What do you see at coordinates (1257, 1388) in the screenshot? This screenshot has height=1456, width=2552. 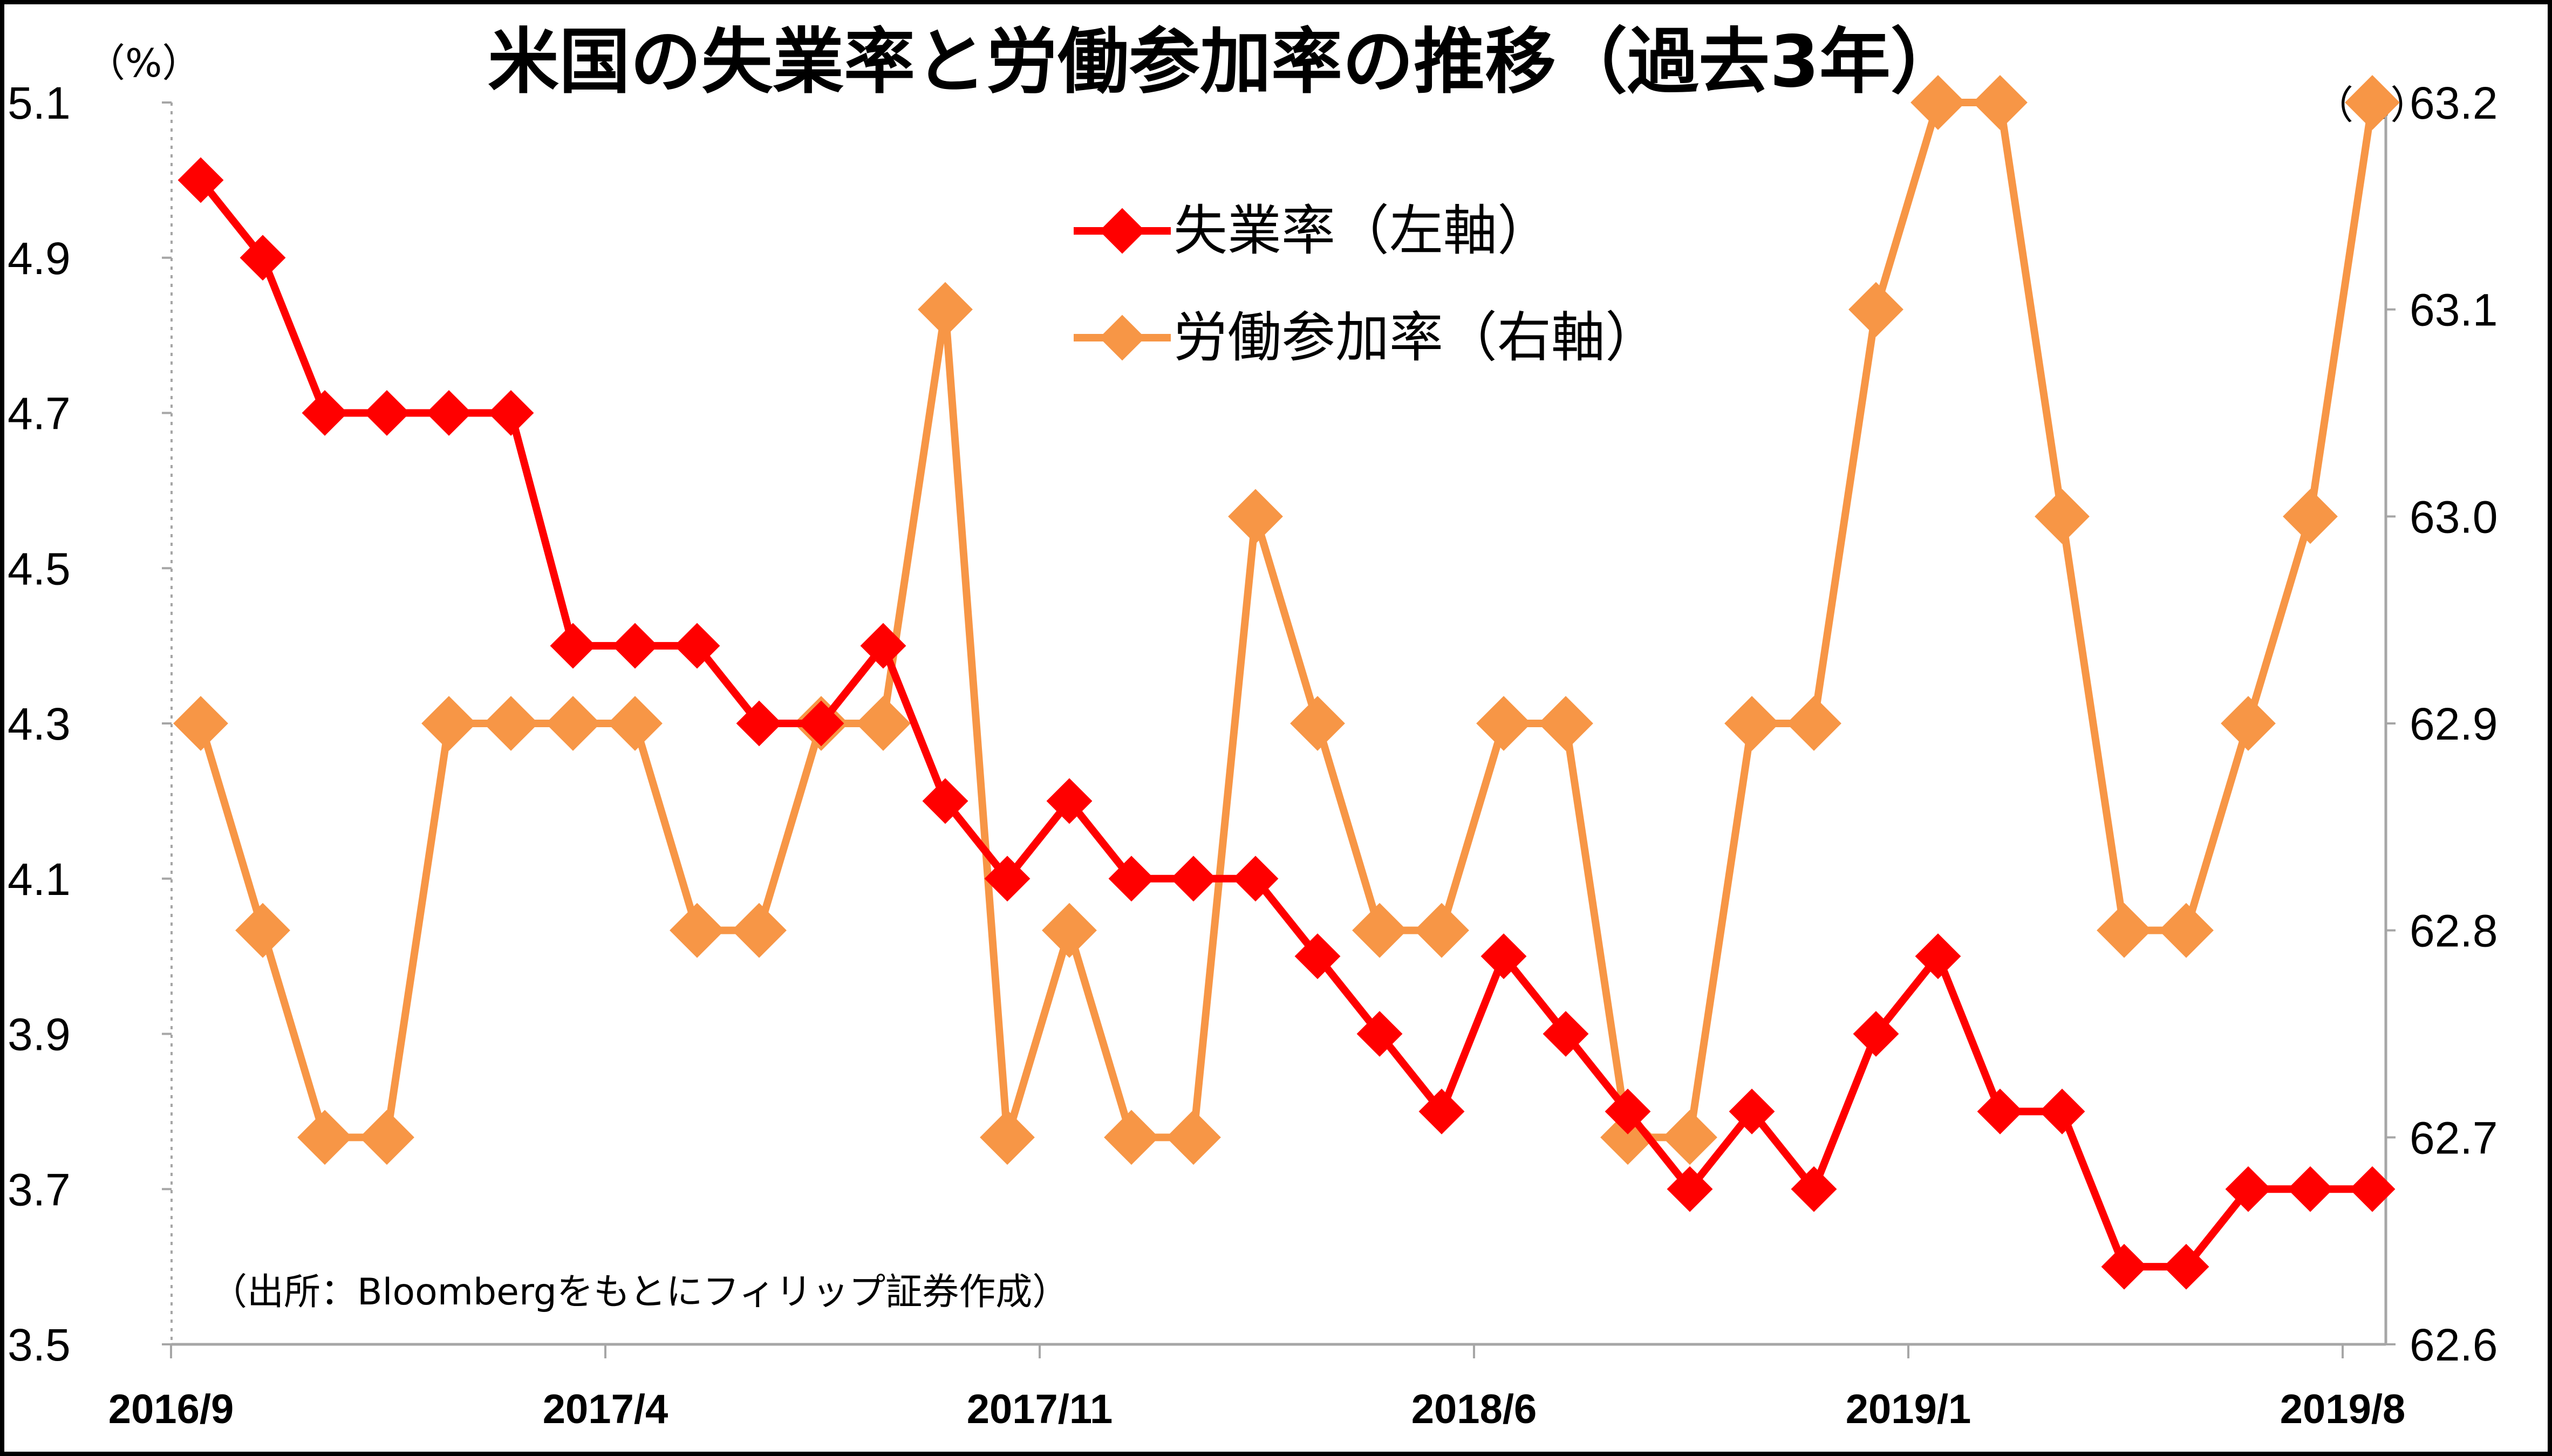 I see `x-axis-ticks: 2016/9 2017/4 2017/11 2018/6 2019/1 2019/8` at bounding box center [1257, 1388].